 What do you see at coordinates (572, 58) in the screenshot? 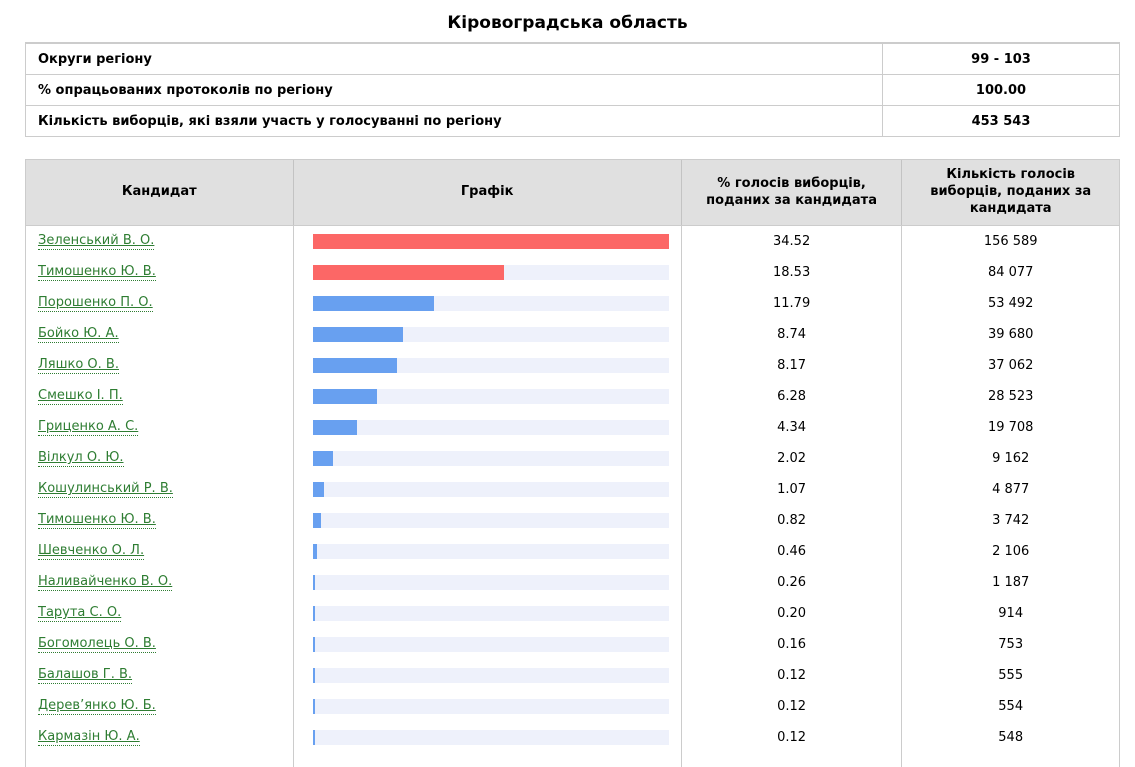
I see `summary-row: Округи регіону 99 - 103` at bounding box center [572, 58].